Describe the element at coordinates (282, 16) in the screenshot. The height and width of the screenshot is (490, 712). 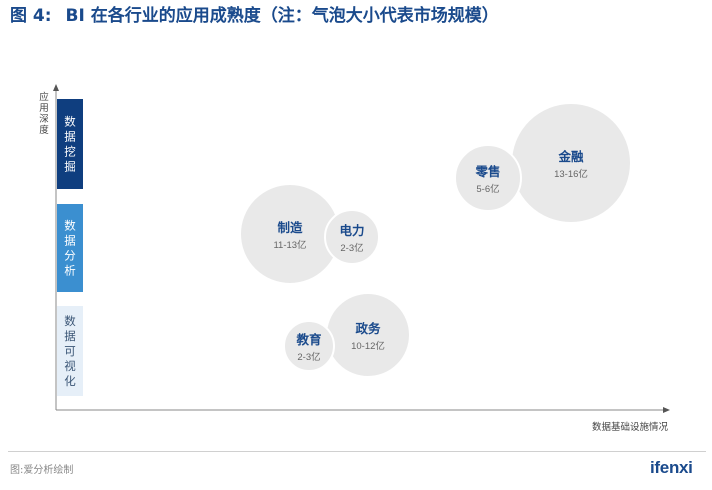
I see `title-text: BI 在各行业的应用成熟度（注：气泡大小代表市场规模）` at that location.